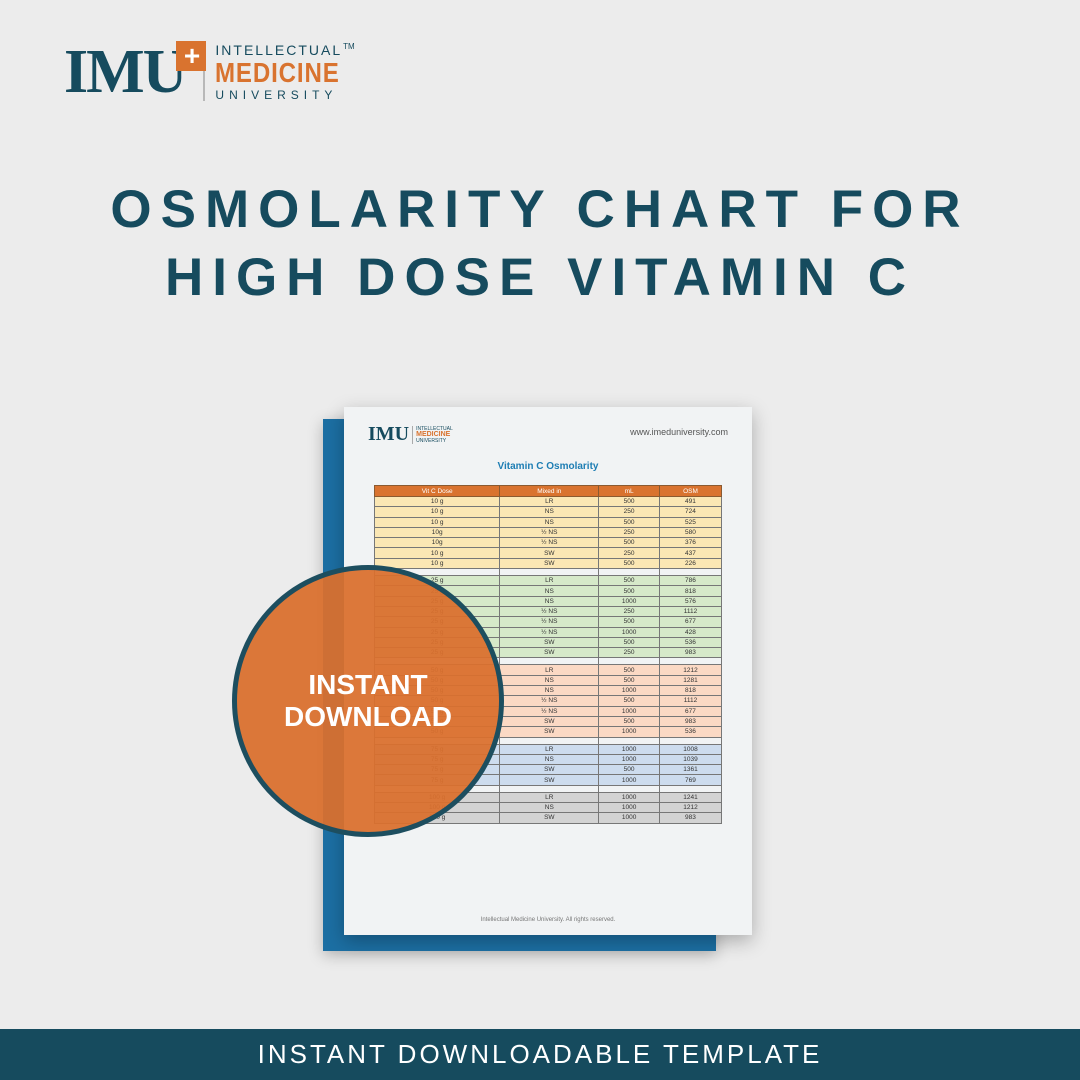 The image size is (1080, 1080). I want to click on table-cell: 1241, so click(690, 797).